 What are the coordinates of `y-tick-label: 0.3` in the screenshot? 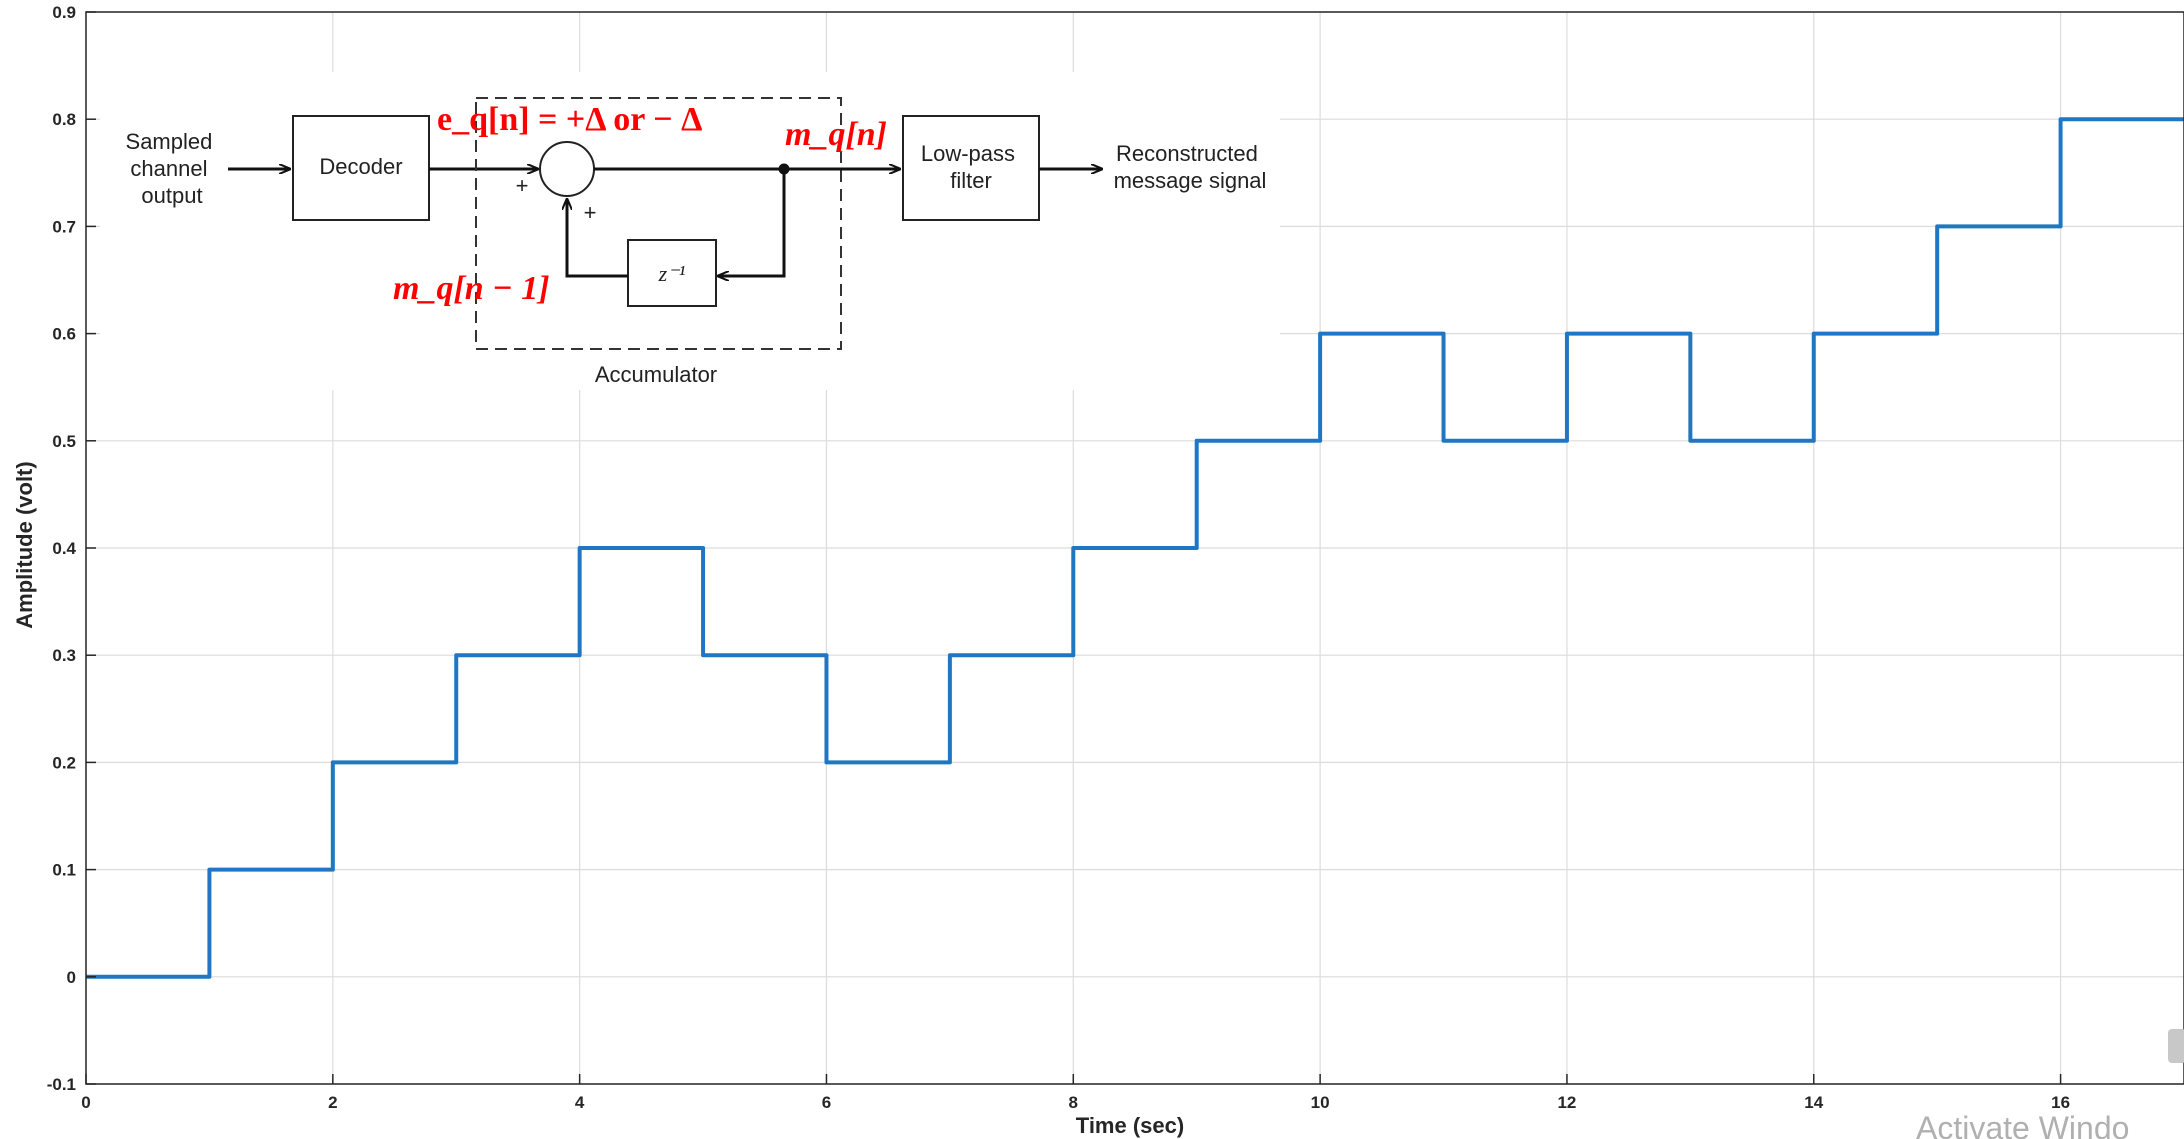 It's located at (64, 655).